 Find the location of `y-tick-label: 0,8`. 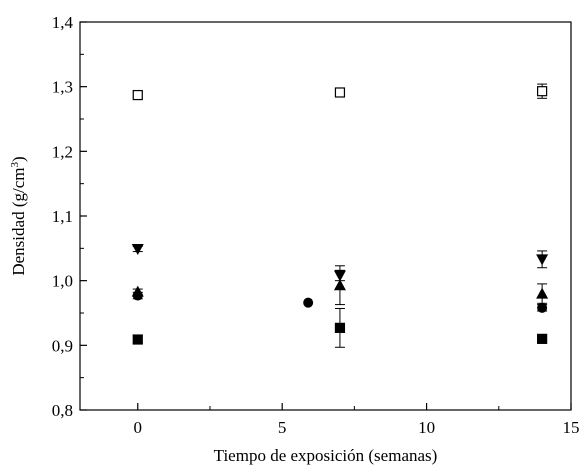

y-tick-label: 0,8 is located at coordinates (62, 410).